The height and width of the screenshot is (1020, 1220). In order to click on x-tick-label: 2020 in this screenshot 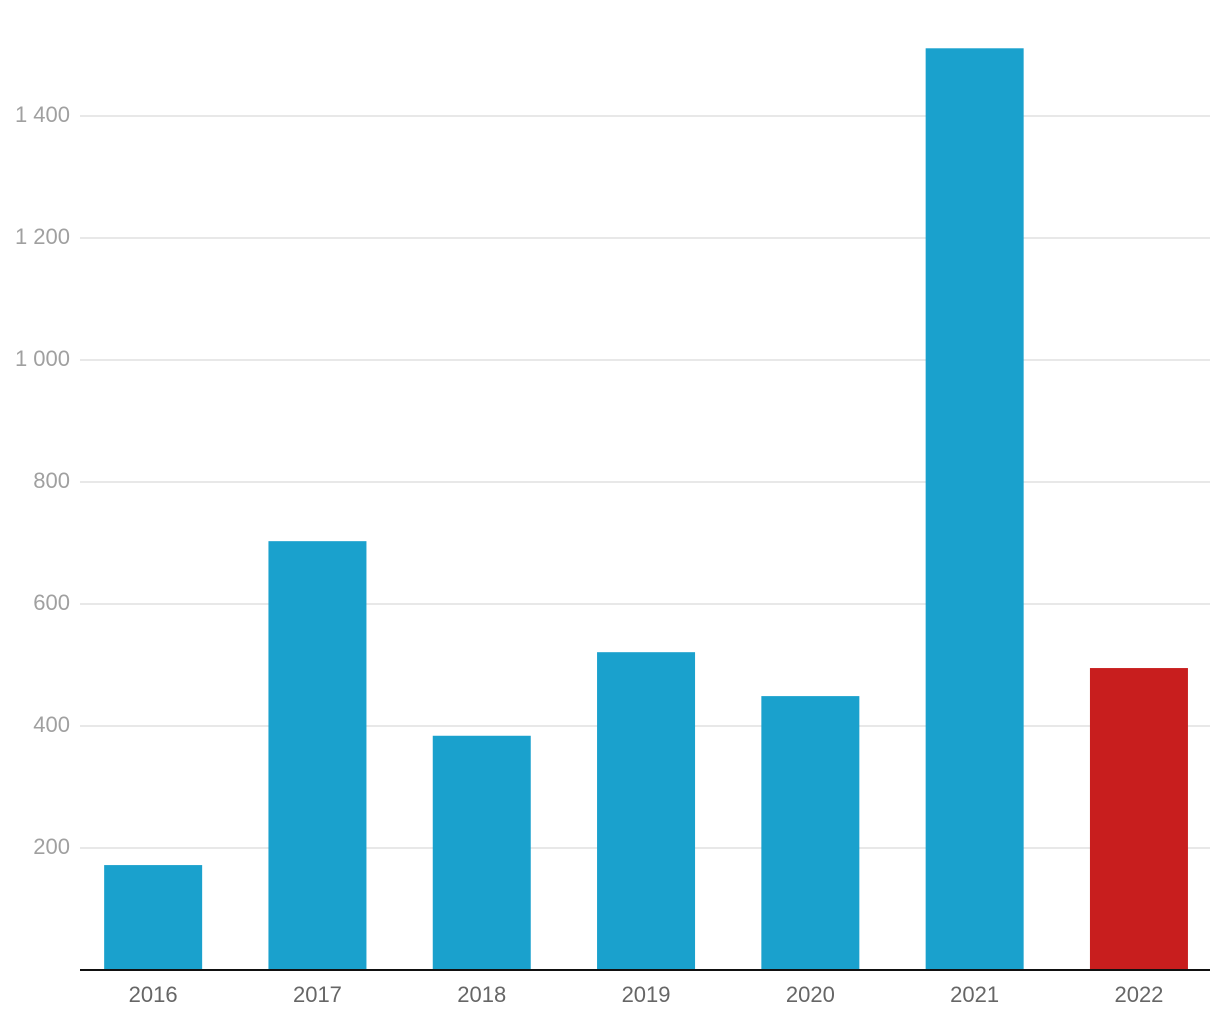, I will do `click(810, 994)`.